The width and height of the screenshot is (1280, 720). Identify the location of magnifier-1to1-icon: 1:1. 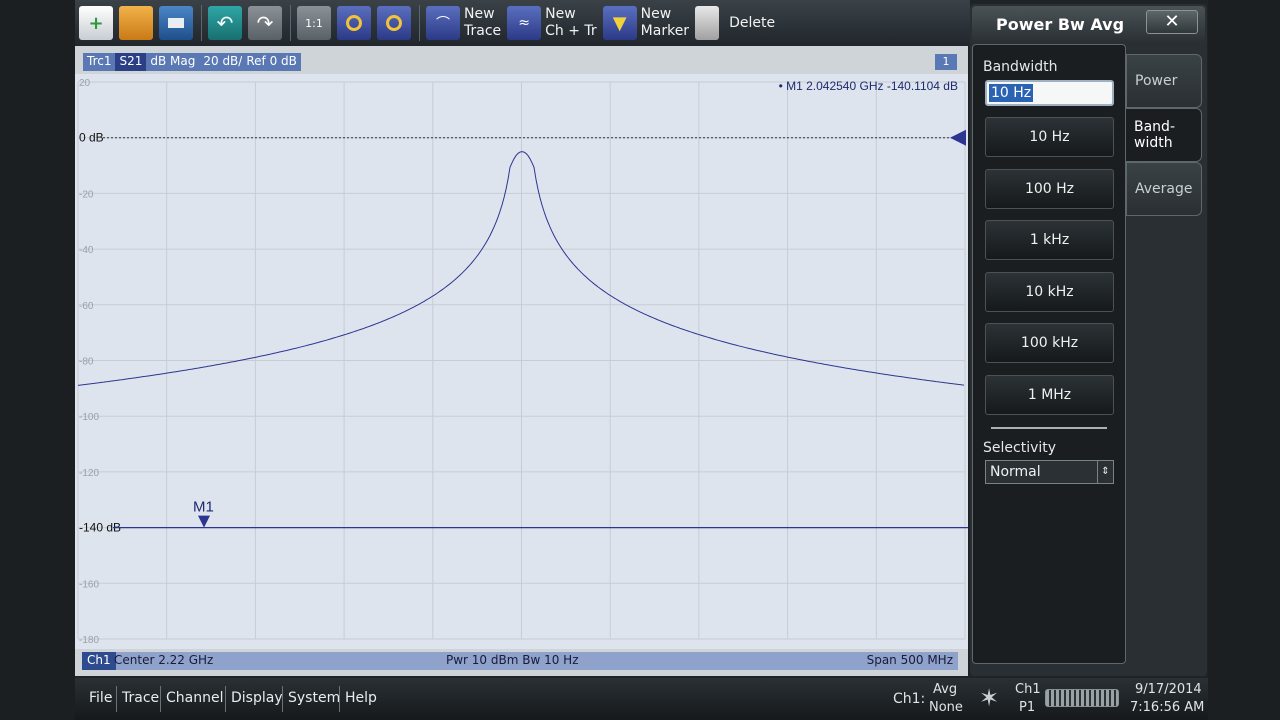
(314, 23).